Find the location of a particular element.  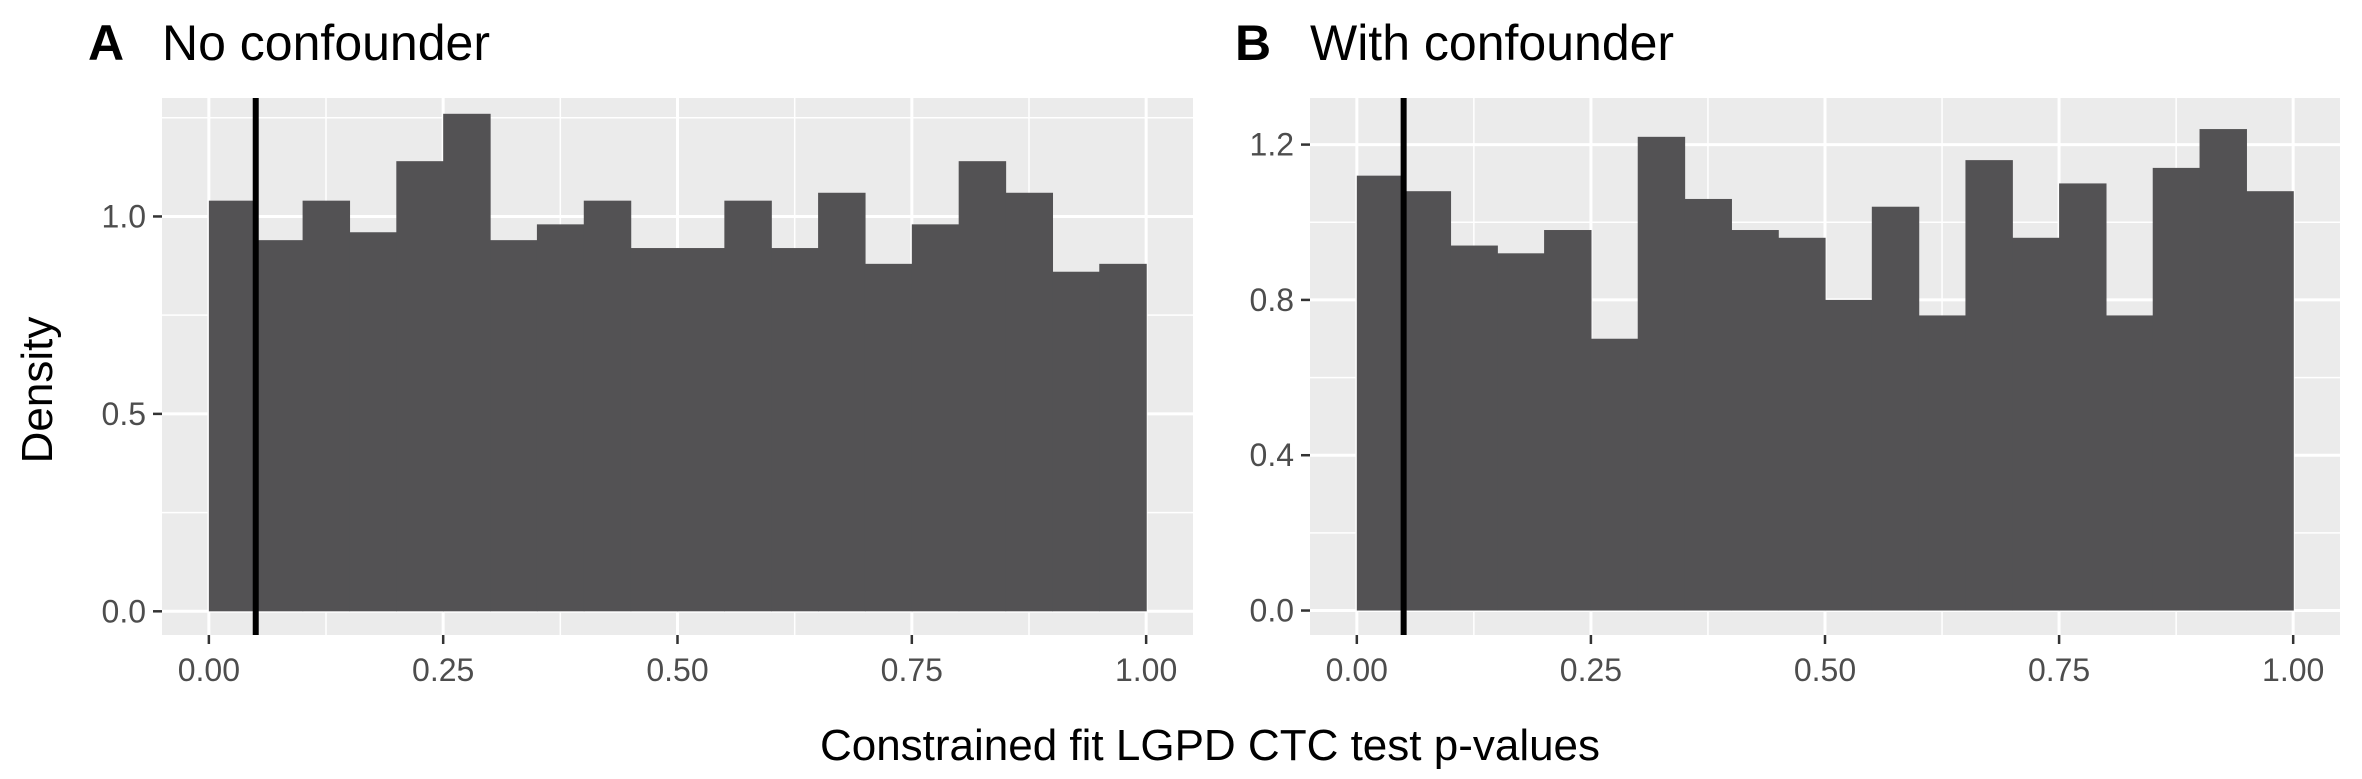

panel-b-x-tick-label: 0.00 is located at coordinates (1357, 670).